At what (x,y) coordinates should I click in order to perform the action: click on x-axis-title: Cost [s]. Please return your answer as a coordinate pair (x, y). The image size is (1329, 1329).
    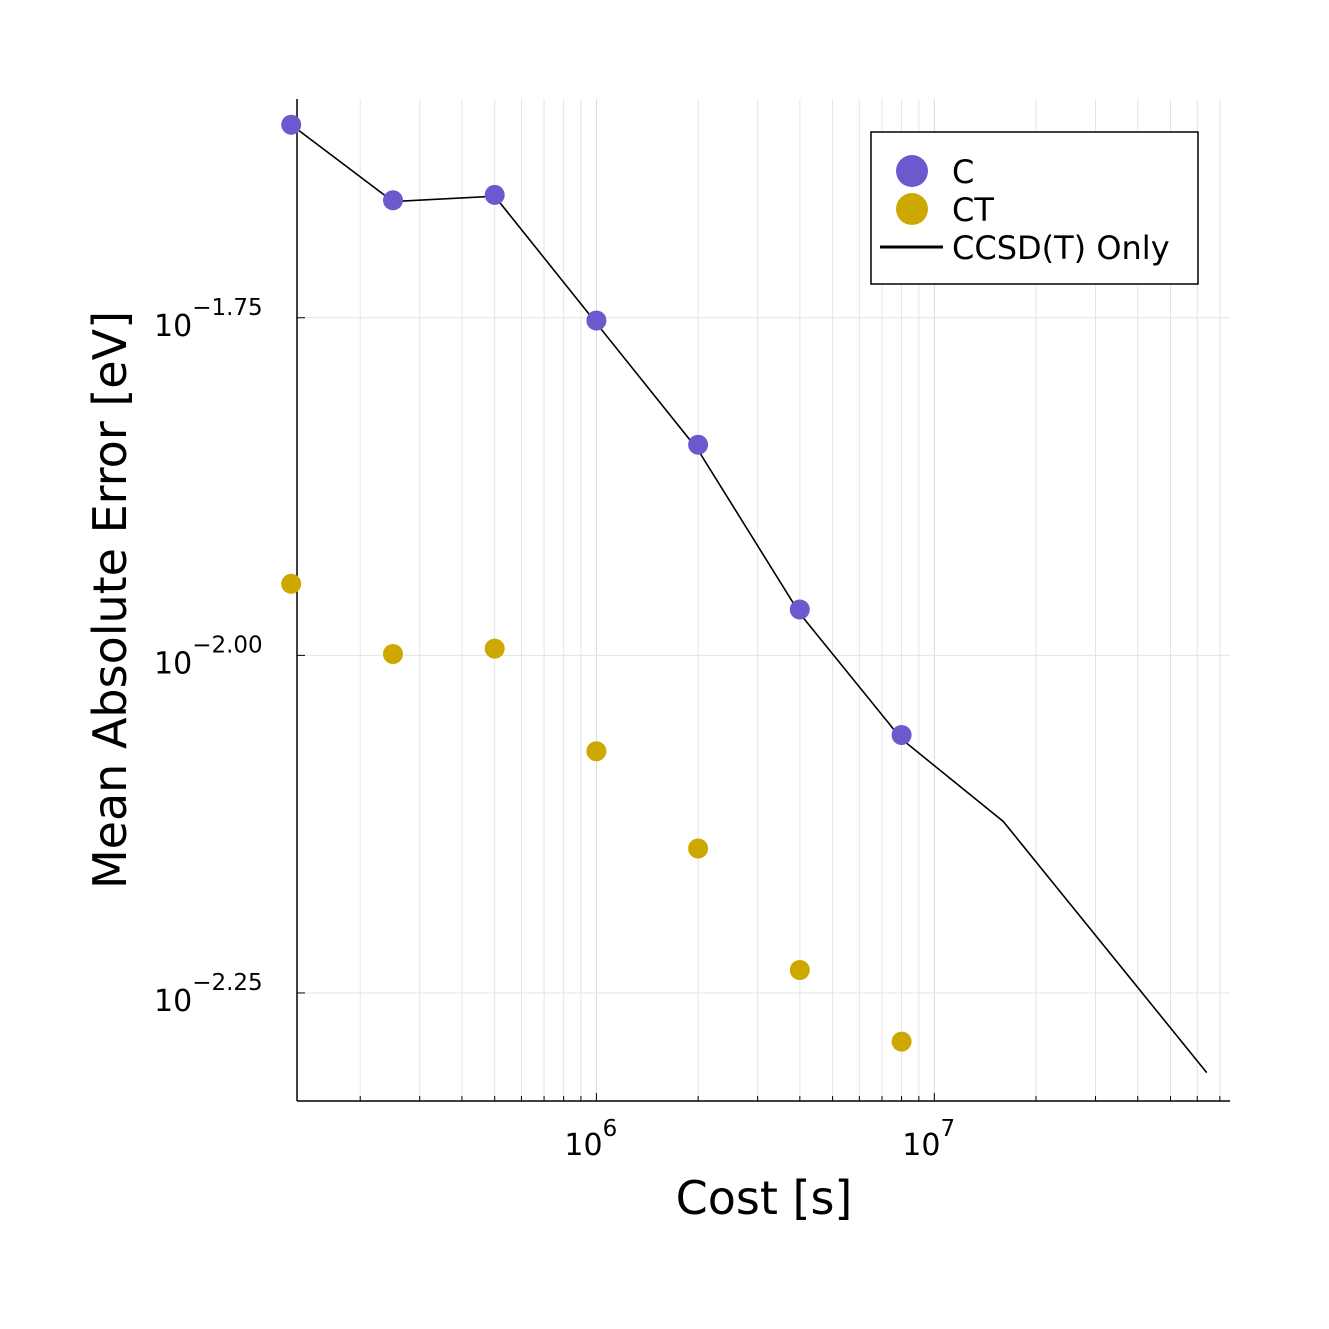
    Looking at the image, I should click on (764, 1198).